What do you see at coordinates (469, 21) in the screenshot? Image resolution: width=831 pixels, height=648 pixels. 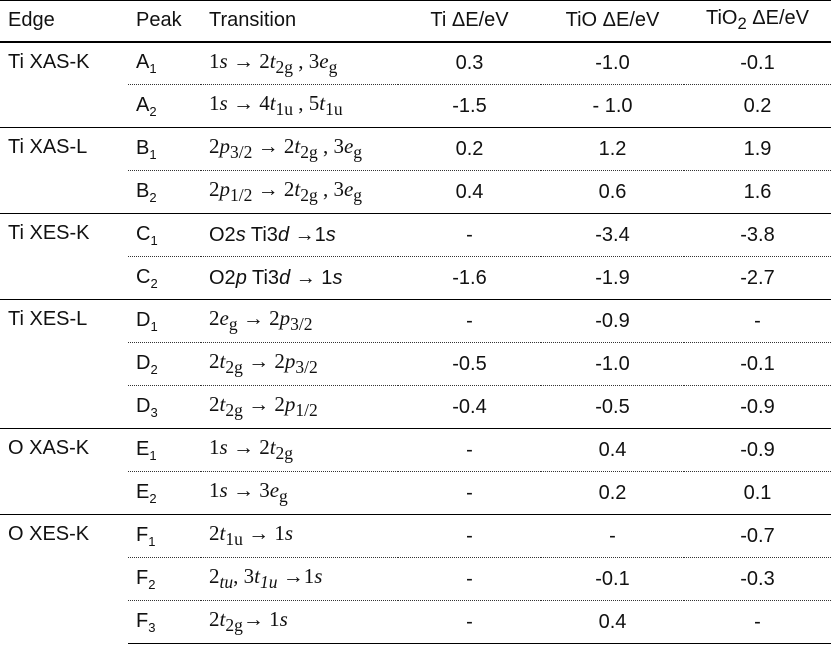 I see `header-ti: Ti ΔE/eV` at bounding box center [469, 21].